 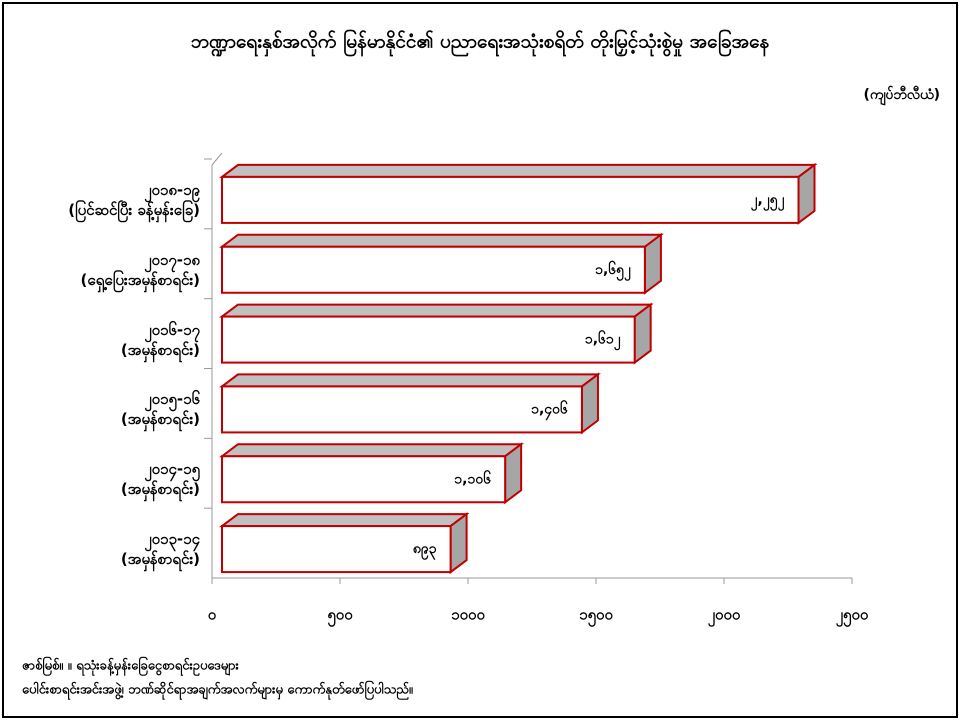 I want to click on x-tick-label: ၁၅၀၀, so click(x=596, y=617).